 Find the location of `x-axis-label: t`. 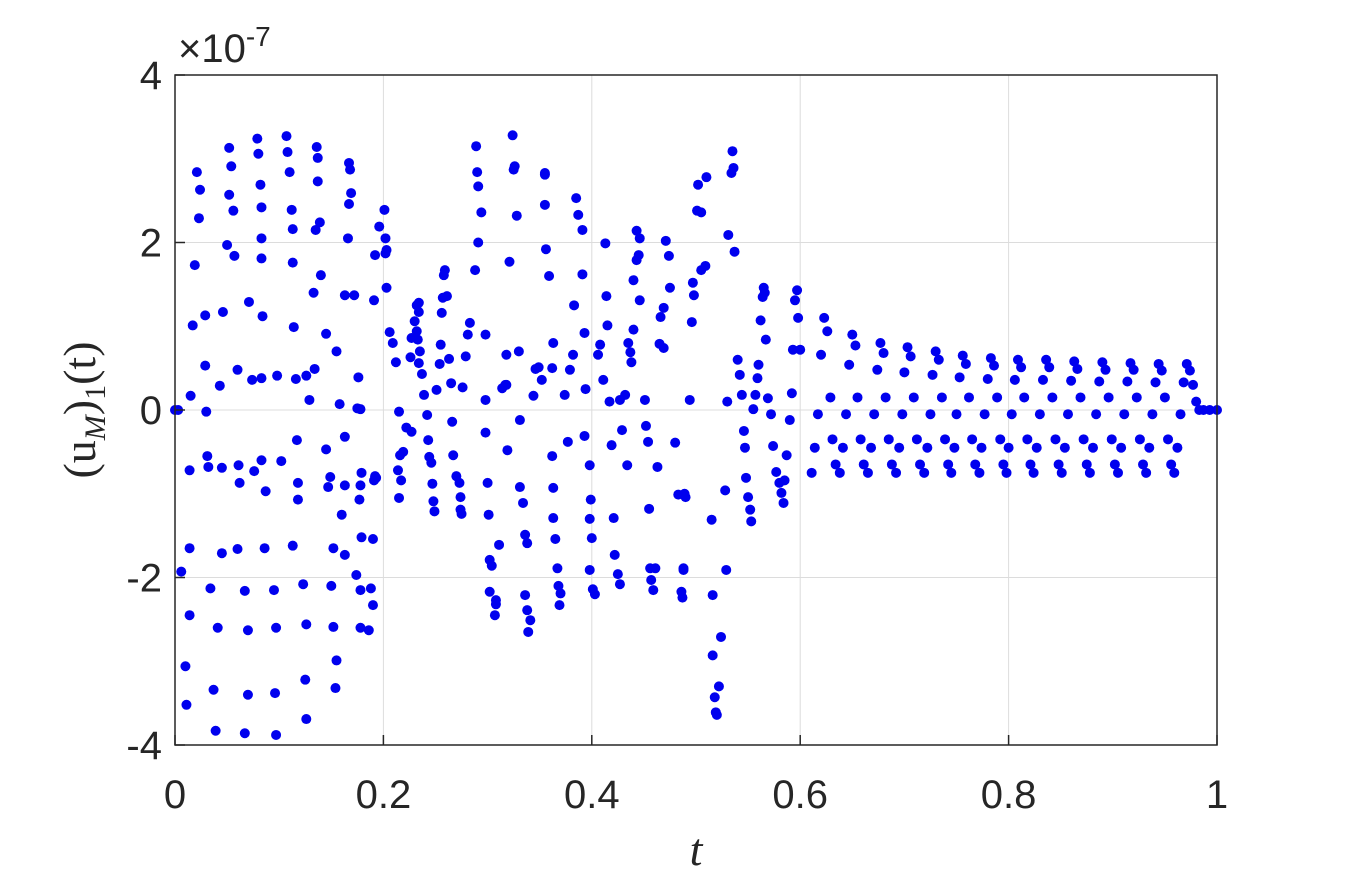

x-axis-label: t is located at coordinates (697, 849).